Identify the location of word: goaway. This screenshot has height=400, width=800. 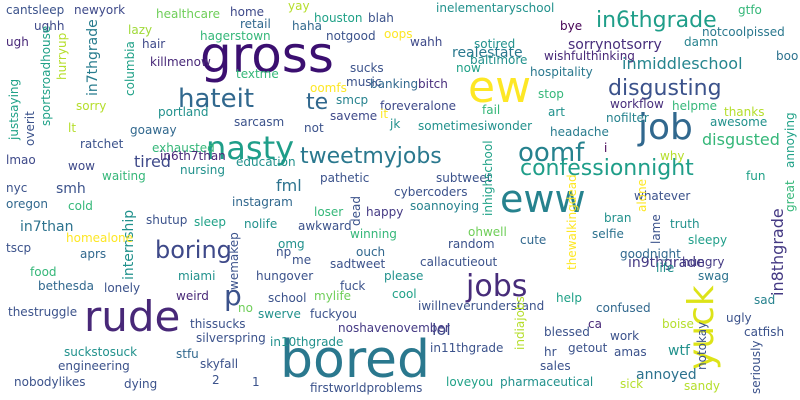
(153, 130).